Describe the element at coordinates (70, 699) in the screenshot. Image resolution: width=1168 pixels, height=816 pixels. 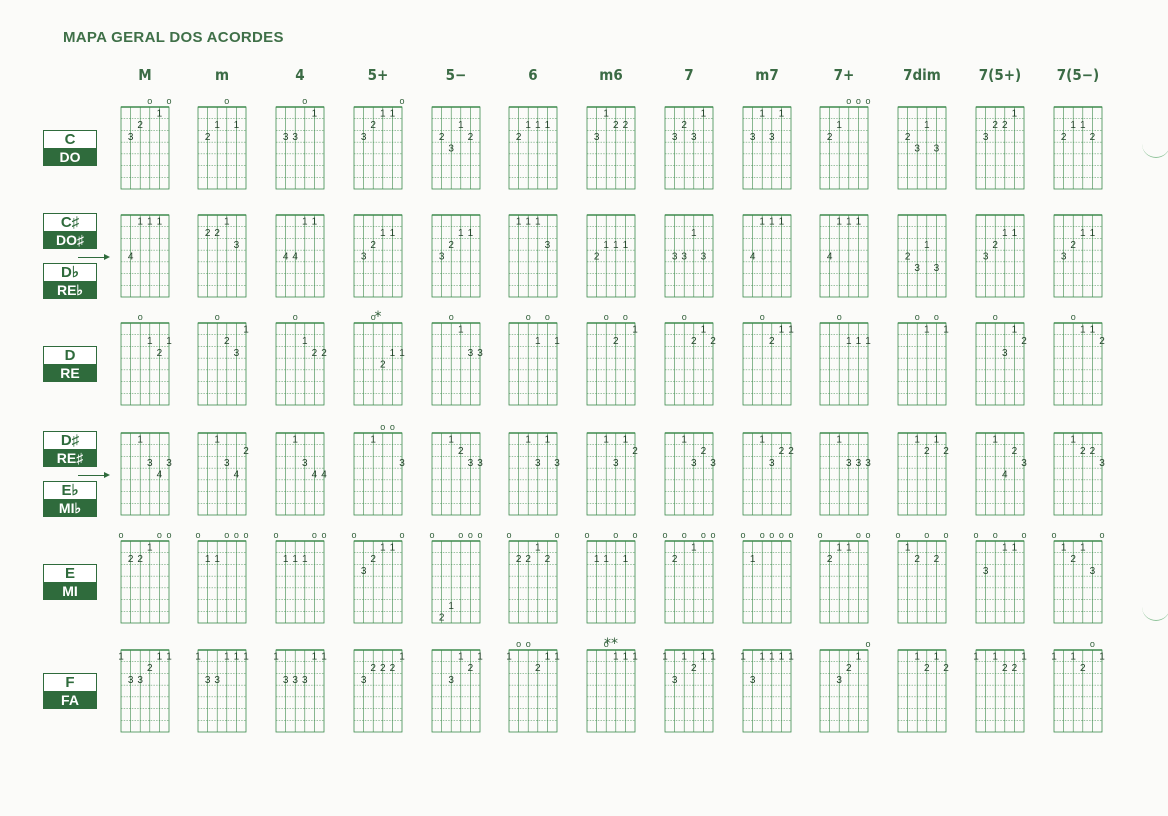
I see `chord-name-solfege: FA` at that location.